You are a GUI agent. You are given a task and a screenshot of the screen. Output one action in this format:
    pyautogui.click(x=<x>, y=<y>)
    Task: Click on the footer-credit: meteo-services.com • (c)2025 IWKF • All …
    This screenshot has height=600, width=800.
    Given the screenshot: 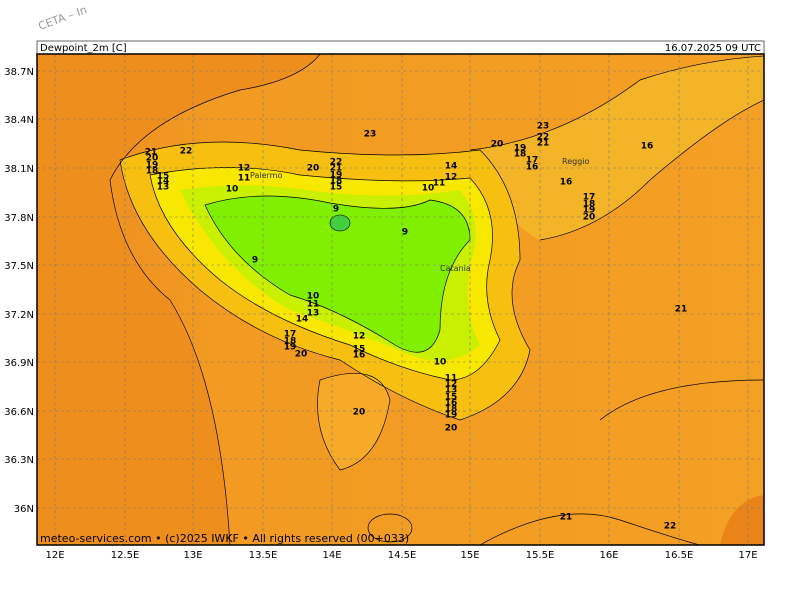 What is the action you would take?
    pyautogui.click(x=224, y=538)
    